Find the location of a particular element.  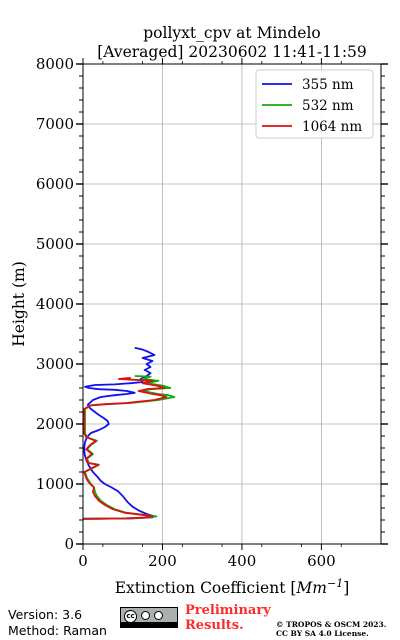

legend-box is located at coordinates (314, 104).